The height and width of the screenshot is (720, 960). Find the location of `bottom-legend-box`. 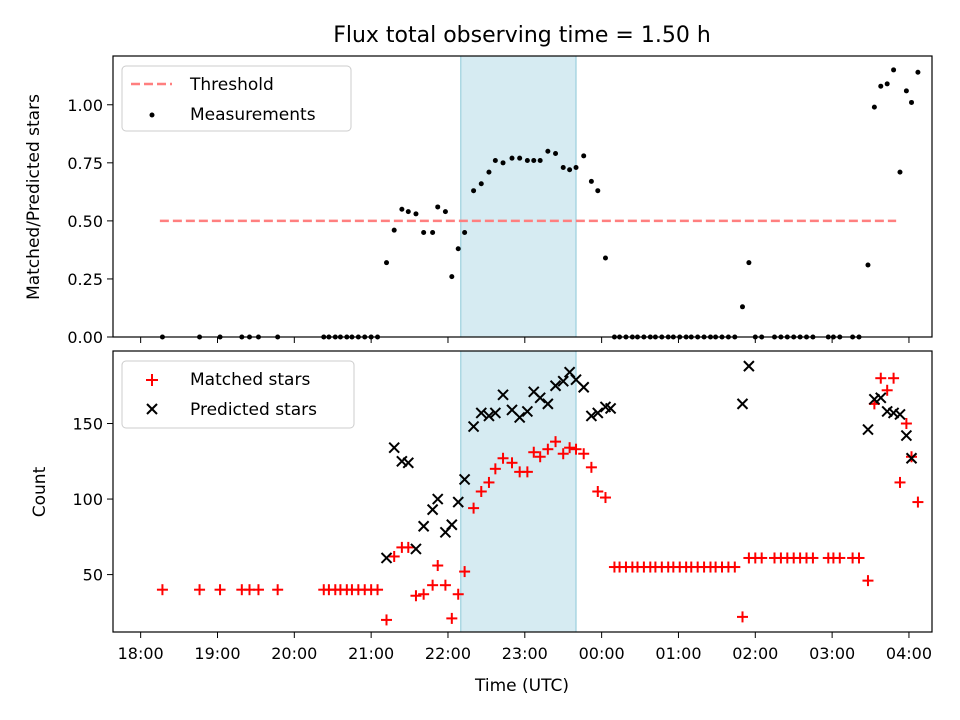

bottom-legend-box is located at coordinates (238, 394).